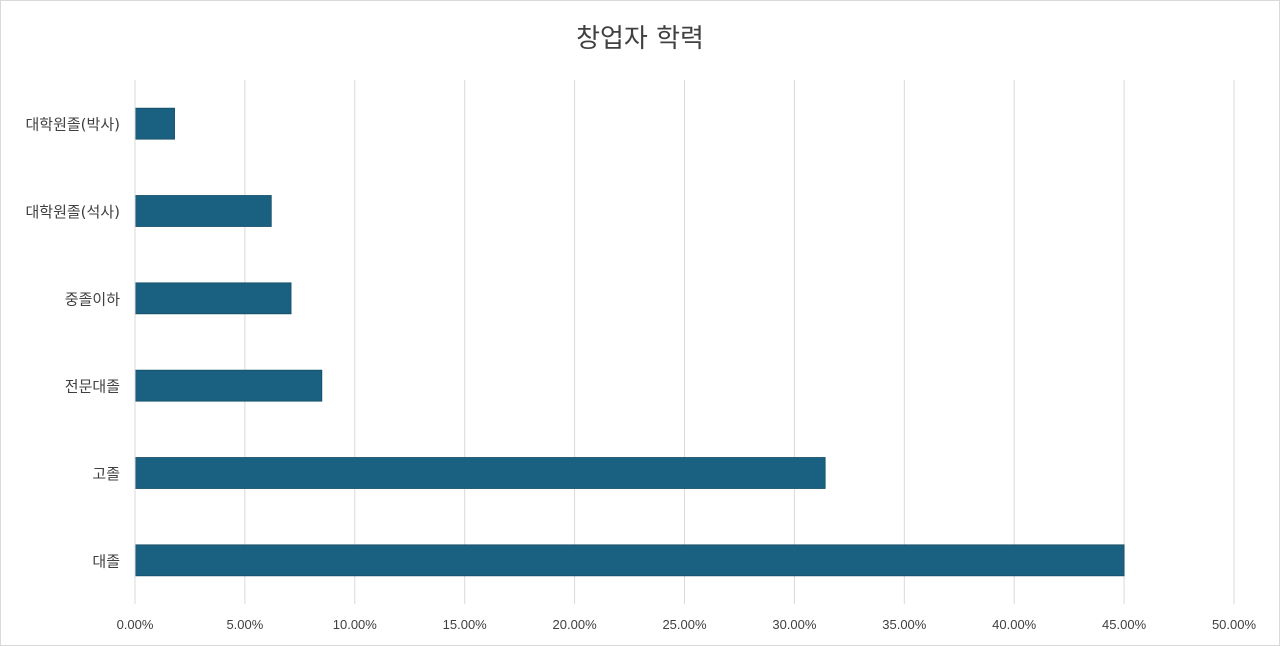 The height and width of the screenshot is (646, 1280). Describe the element at coordinates (465, 624) in the screenshot. I see `x-tick-label: 15.00%` at that location.